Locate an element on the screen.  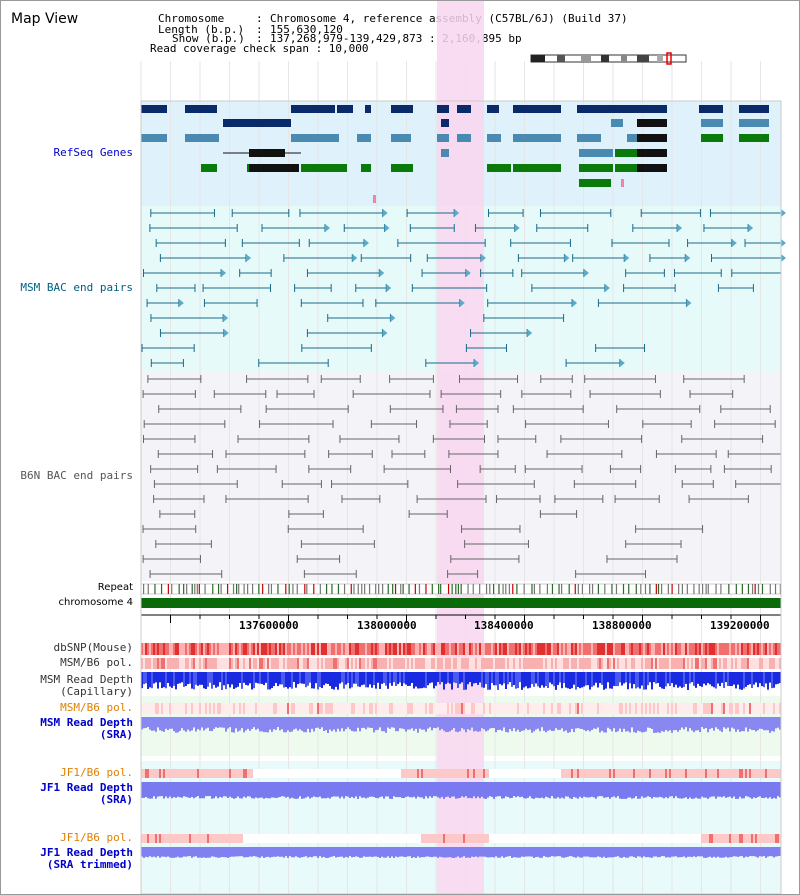
track-label-refseq: RefSeq Genes is located at coordinates (93, 152).